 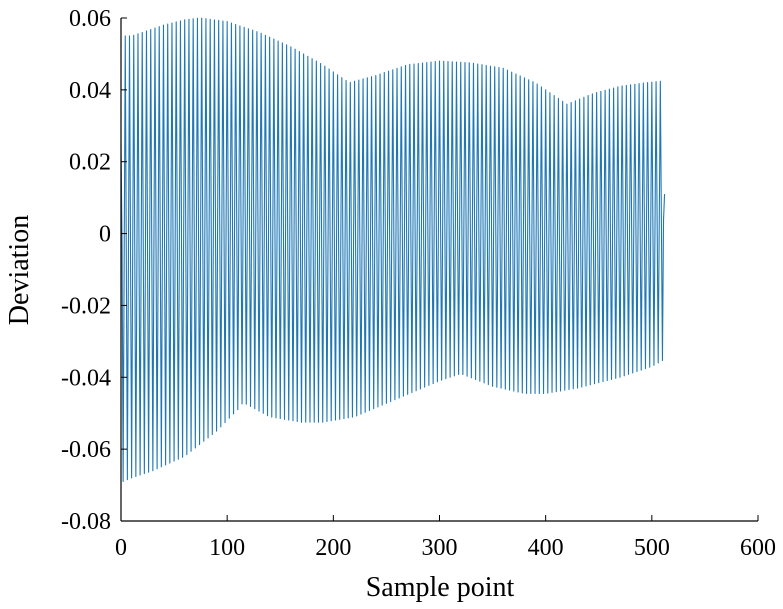 I want to click on x-tick-label: 100, so click(x=227, y=548).